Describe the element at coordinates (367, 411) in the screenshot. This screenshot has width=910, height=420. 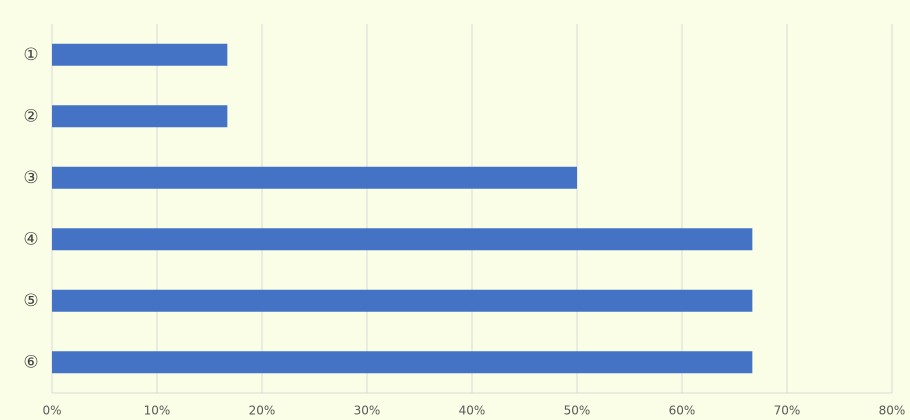
I see `x-tick-label: 30%` at that location.